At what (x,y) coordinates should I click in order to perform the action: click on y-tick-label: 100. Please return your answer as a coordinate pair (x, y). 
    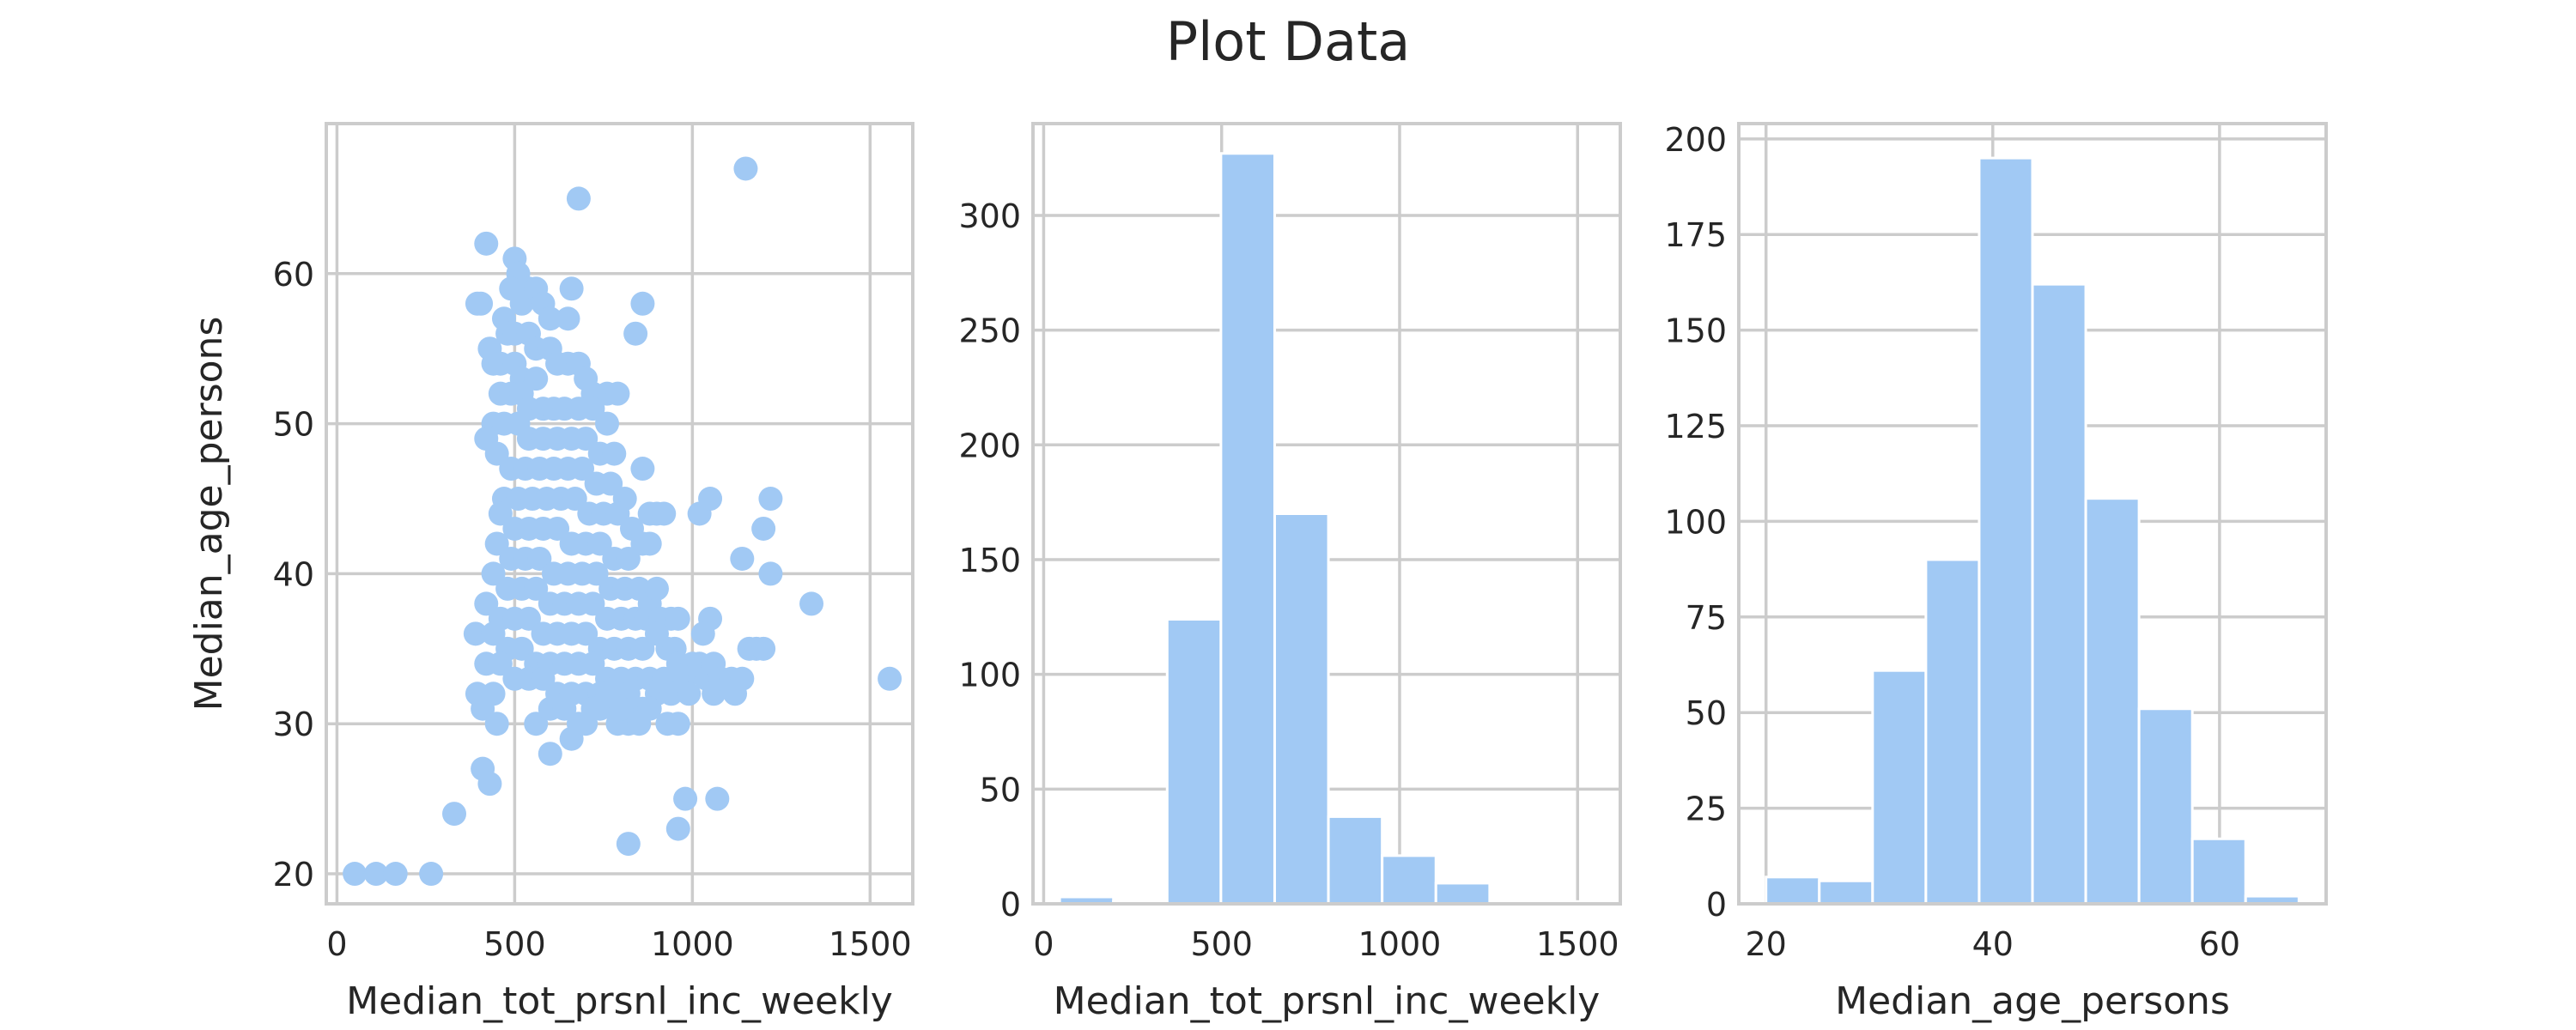
    Looking at the image, I should click on (1696, 522).